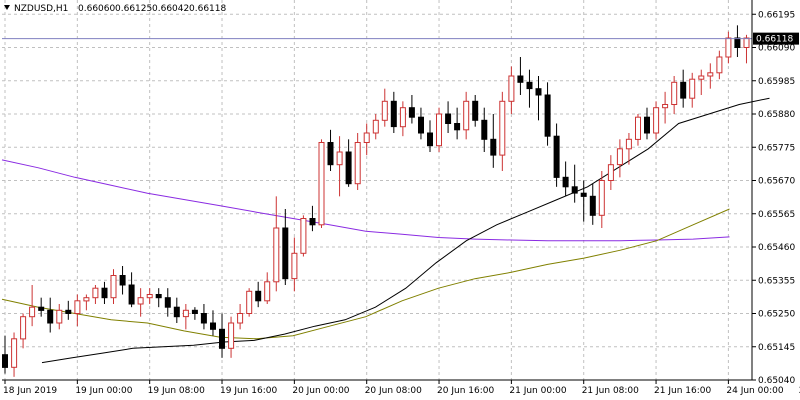 The width and height of the screenshot is (800, 400). I want to click on x-tick-label: 19 Jun 00:00, so click(103, 391).